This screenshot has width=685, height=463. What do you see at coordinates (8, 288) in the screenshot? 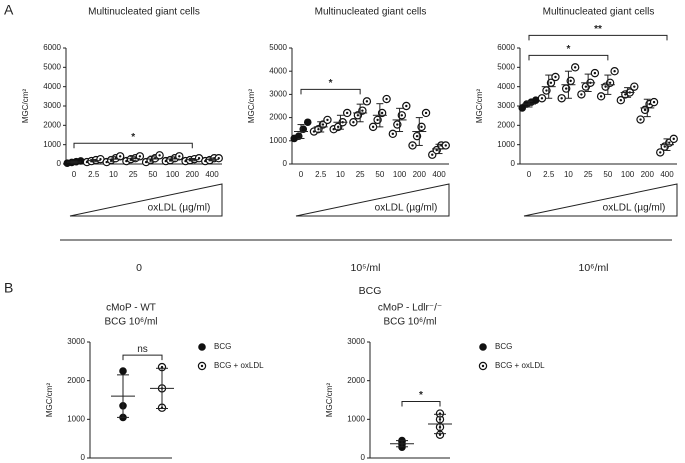
I see `panel-label: B` at bounding box center [8, 288].